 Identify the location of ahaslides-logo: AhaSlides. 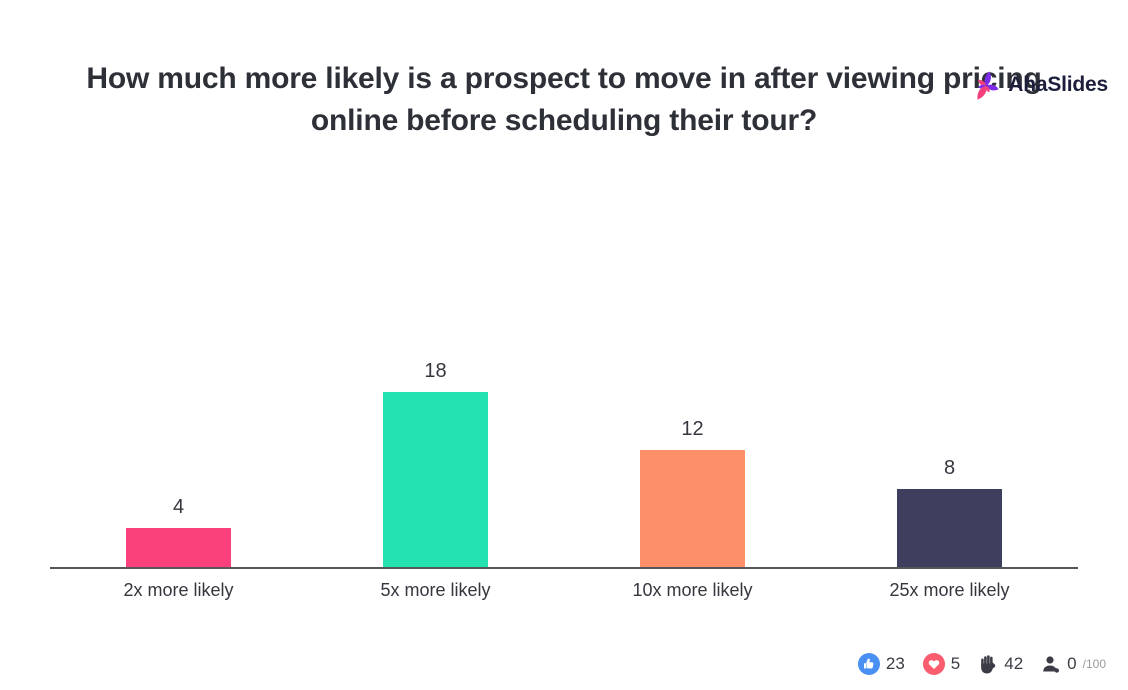
(1038, 85).